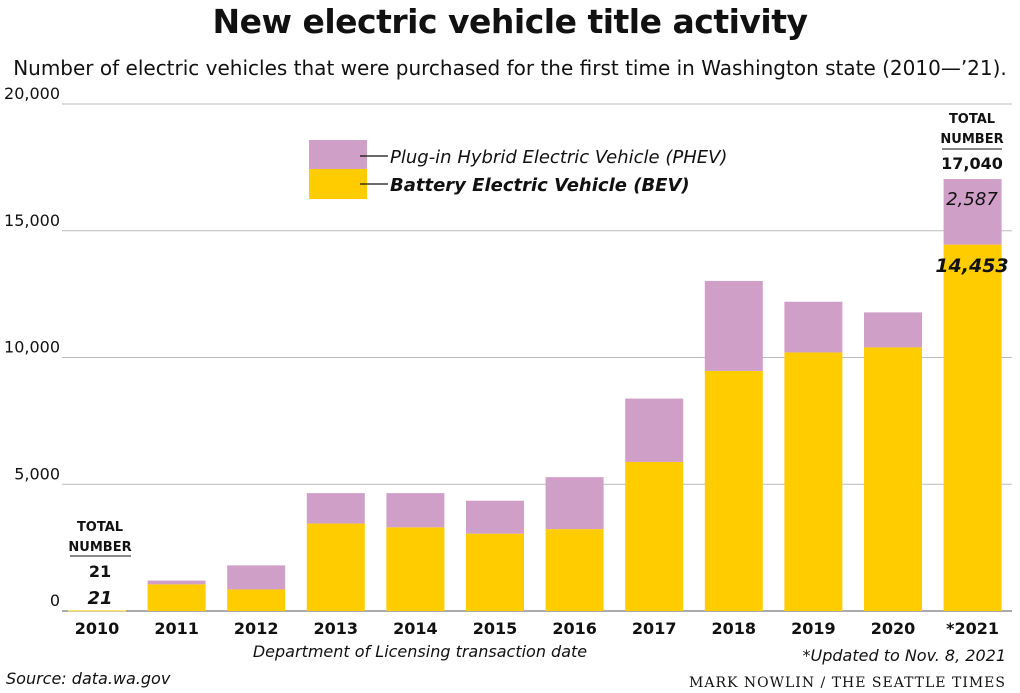 This screenshot has height=693, width=1020. What do you see at coordinates (97, 628) in the screenshot?
I see `x-tick-label-2010: 2010` at bounding box center [97, 628].